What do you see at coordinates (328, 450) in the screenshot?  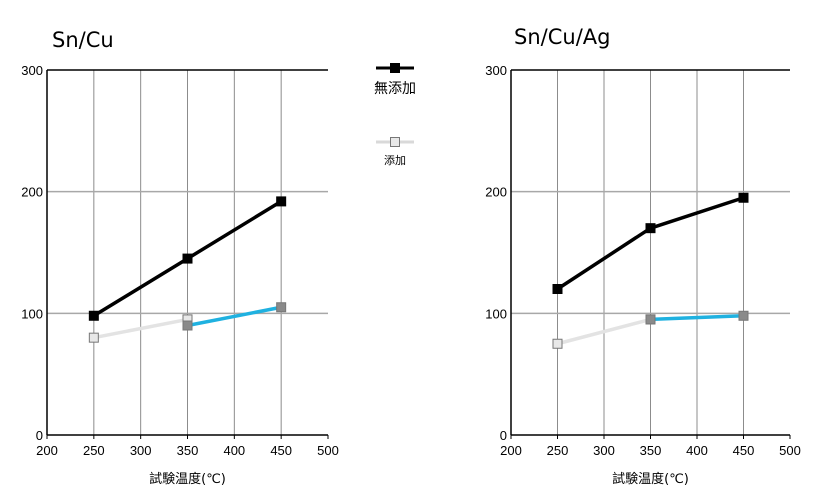 I see `chart-0-x-tick-label: 500` at bounding box center [328, 450].